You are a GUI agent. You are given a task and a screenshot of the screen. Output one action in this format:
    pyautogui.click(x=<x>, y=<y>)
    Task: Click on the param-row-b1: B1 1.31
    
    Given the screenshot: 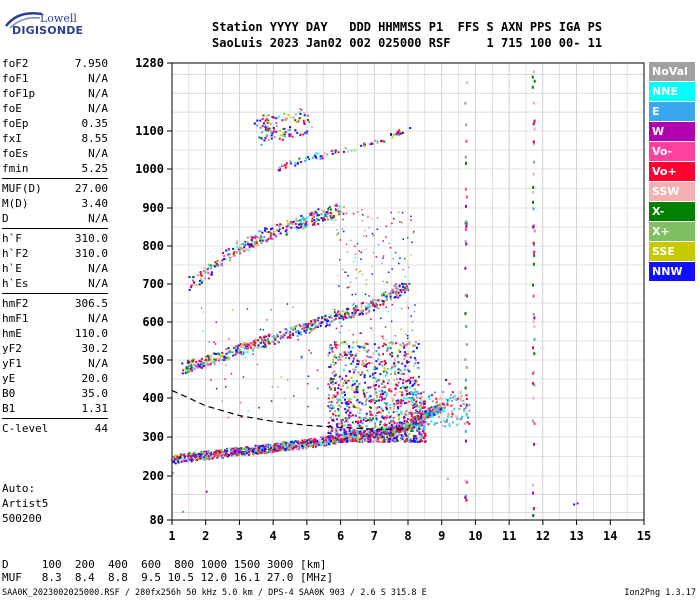 What is the action you would take?
    pyautogui.click(x=55, y=408)
    